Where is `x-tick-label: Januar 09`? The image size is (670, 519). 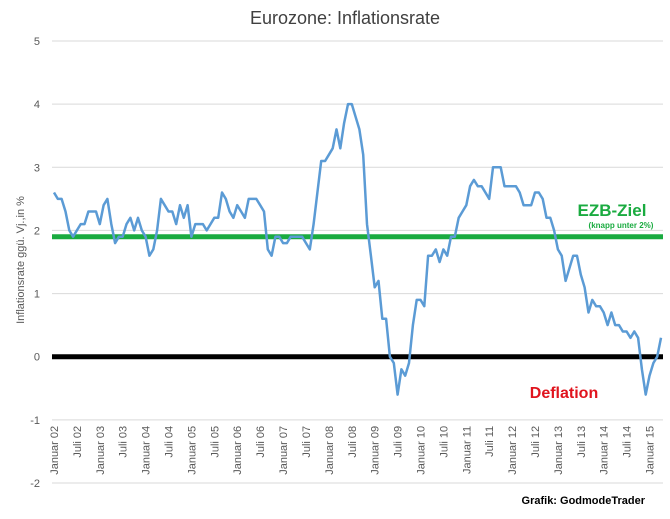 x-tick-label: Januar 09 is located at coordinates (376, 450).